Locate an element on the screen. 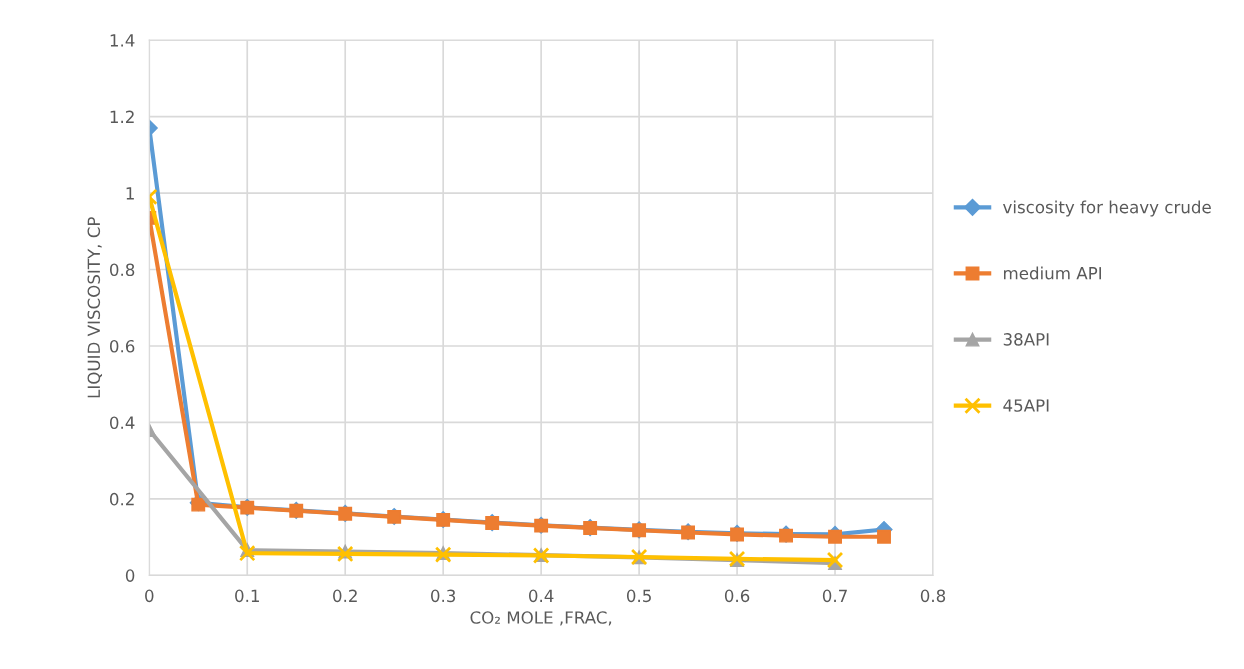 Image resolution: width=1244 pixels, height=669 pixels. x-tick-label: 0.7 is located at coordinates (834, 596).